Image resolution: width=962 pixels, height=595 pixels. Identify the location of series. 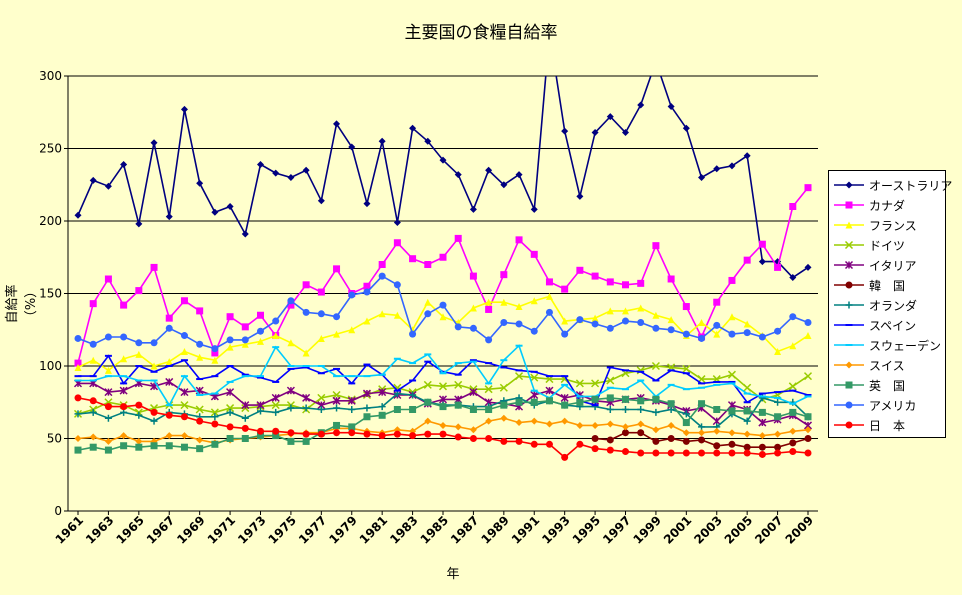
(443, 427).